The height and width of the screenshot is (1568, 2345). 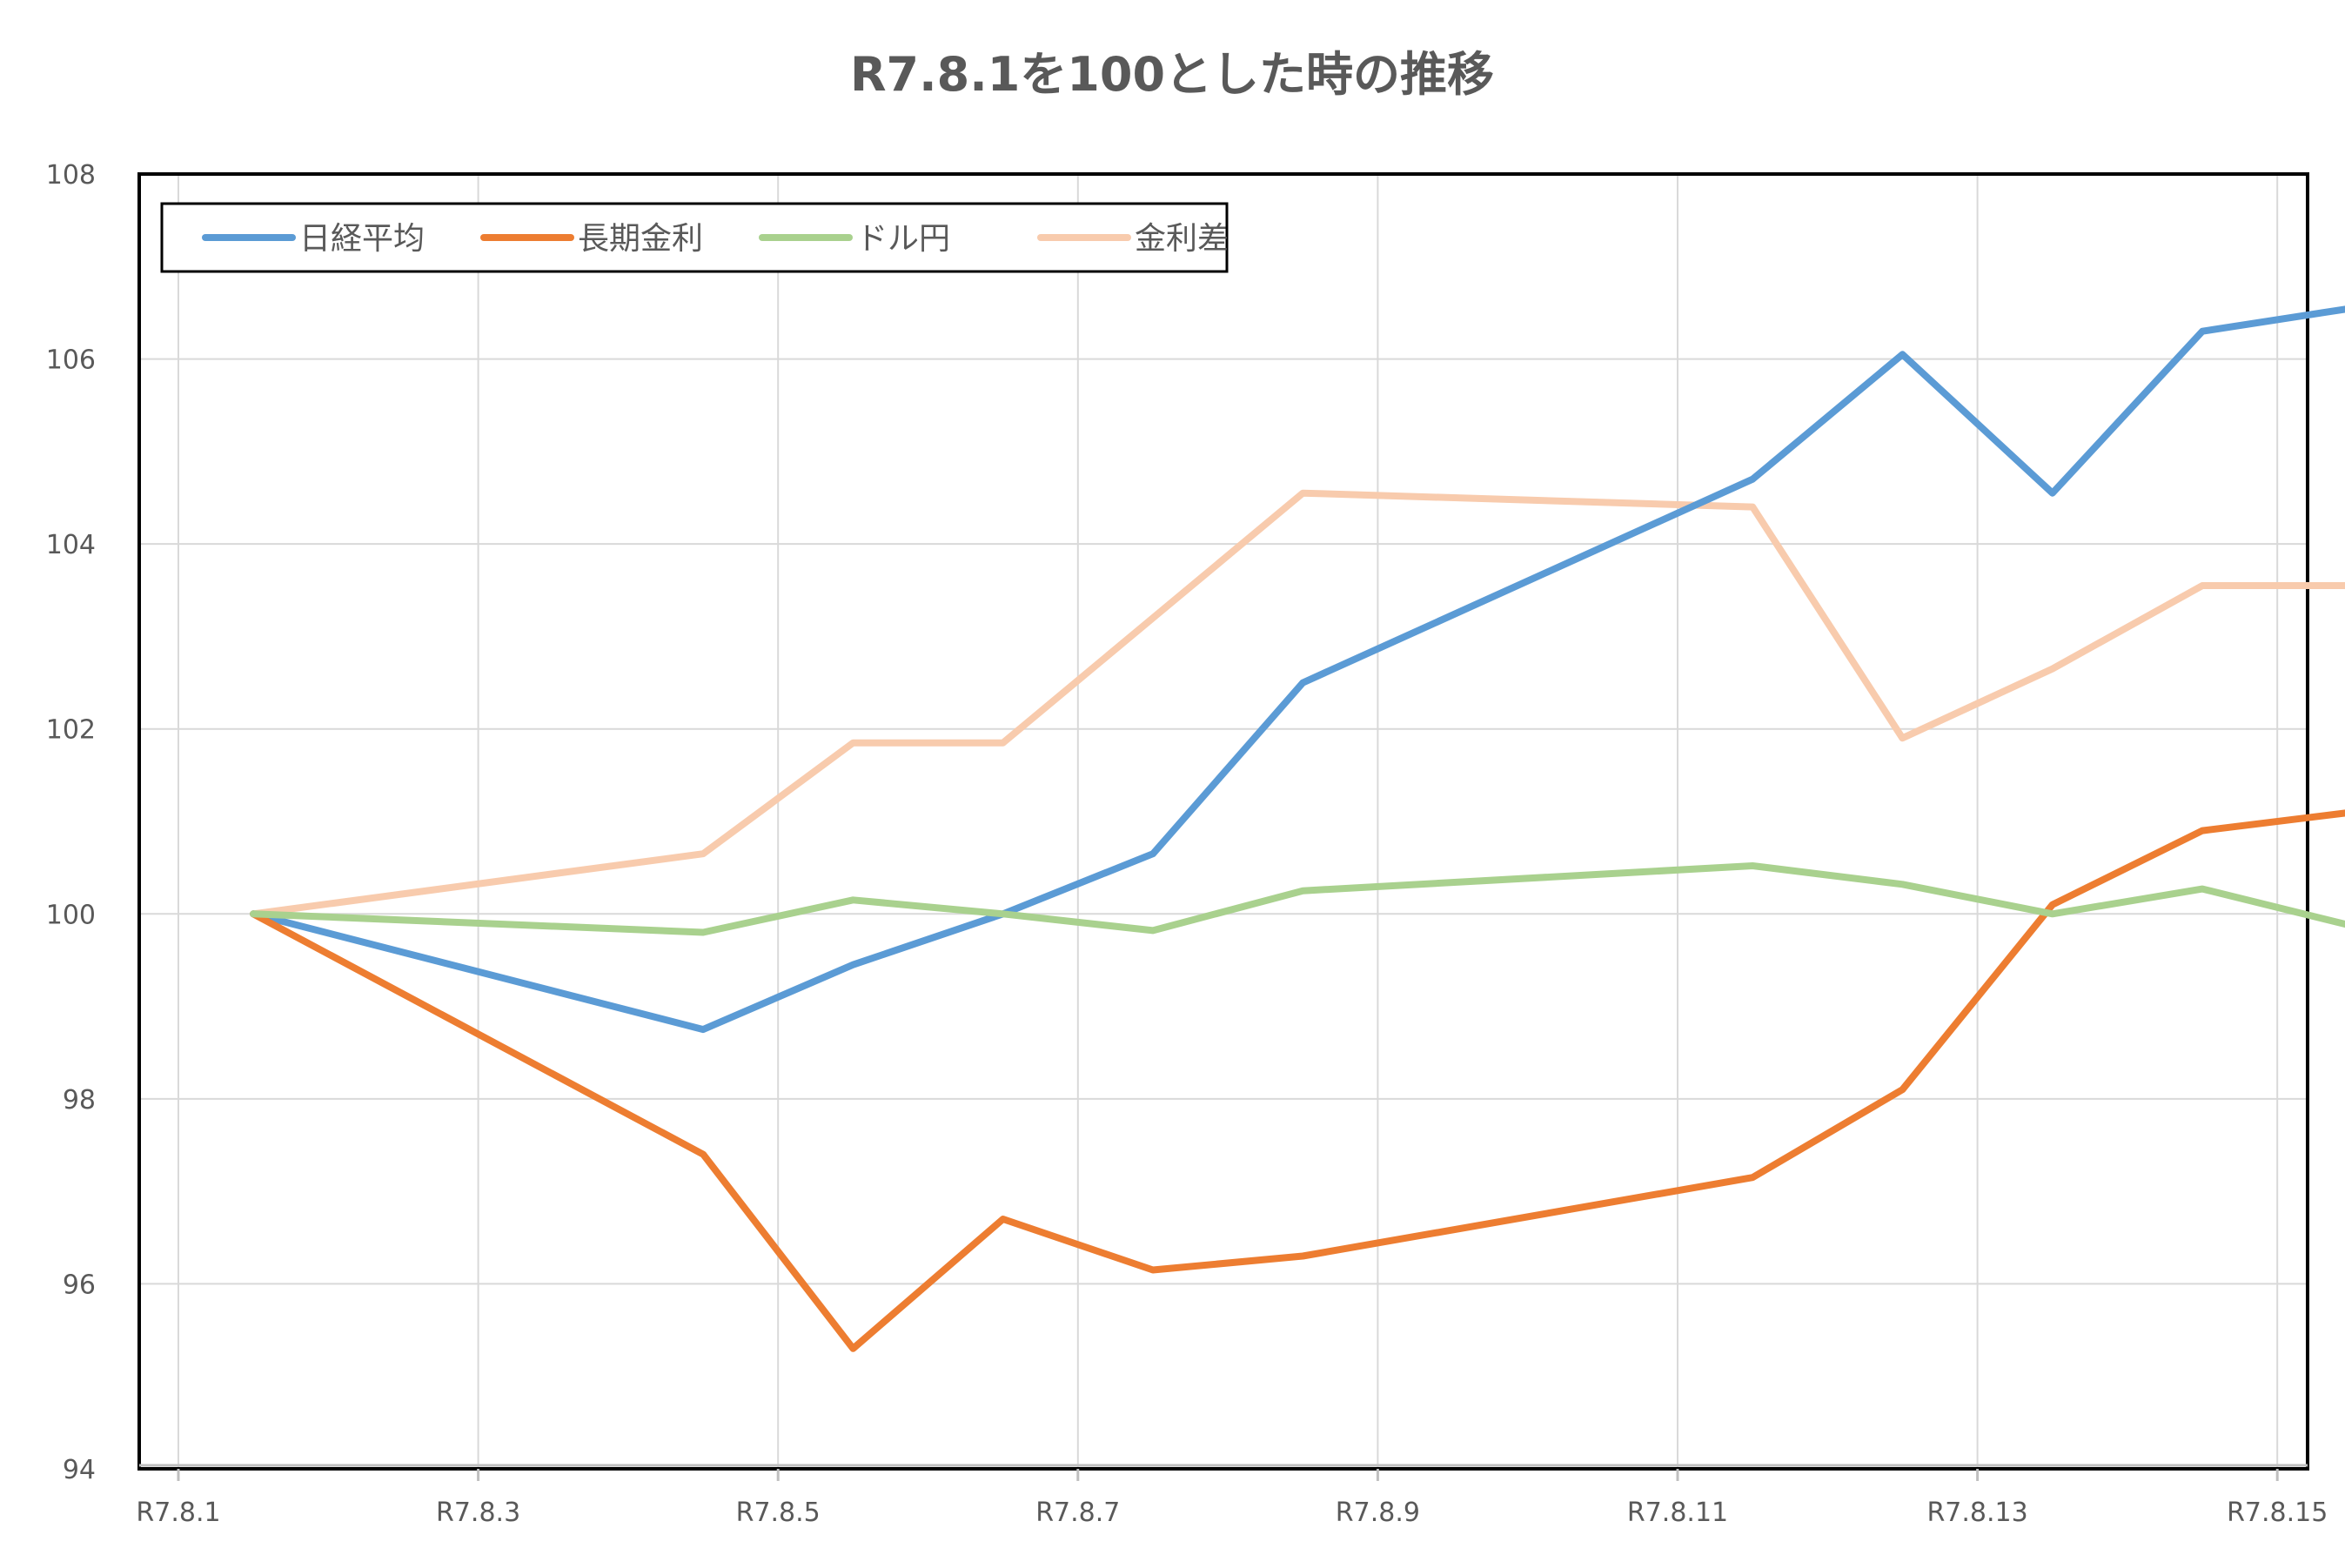 What do you see at coordinates (1182, 239) in the screenshot?
I see `legend-label: 金利差` at bounding box center [1182, 239].